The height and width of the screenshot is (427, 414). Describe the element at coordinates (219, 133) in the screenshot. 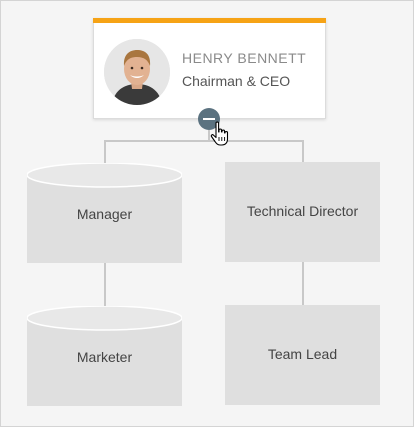

I see `hand-pointer-icon` at that location.